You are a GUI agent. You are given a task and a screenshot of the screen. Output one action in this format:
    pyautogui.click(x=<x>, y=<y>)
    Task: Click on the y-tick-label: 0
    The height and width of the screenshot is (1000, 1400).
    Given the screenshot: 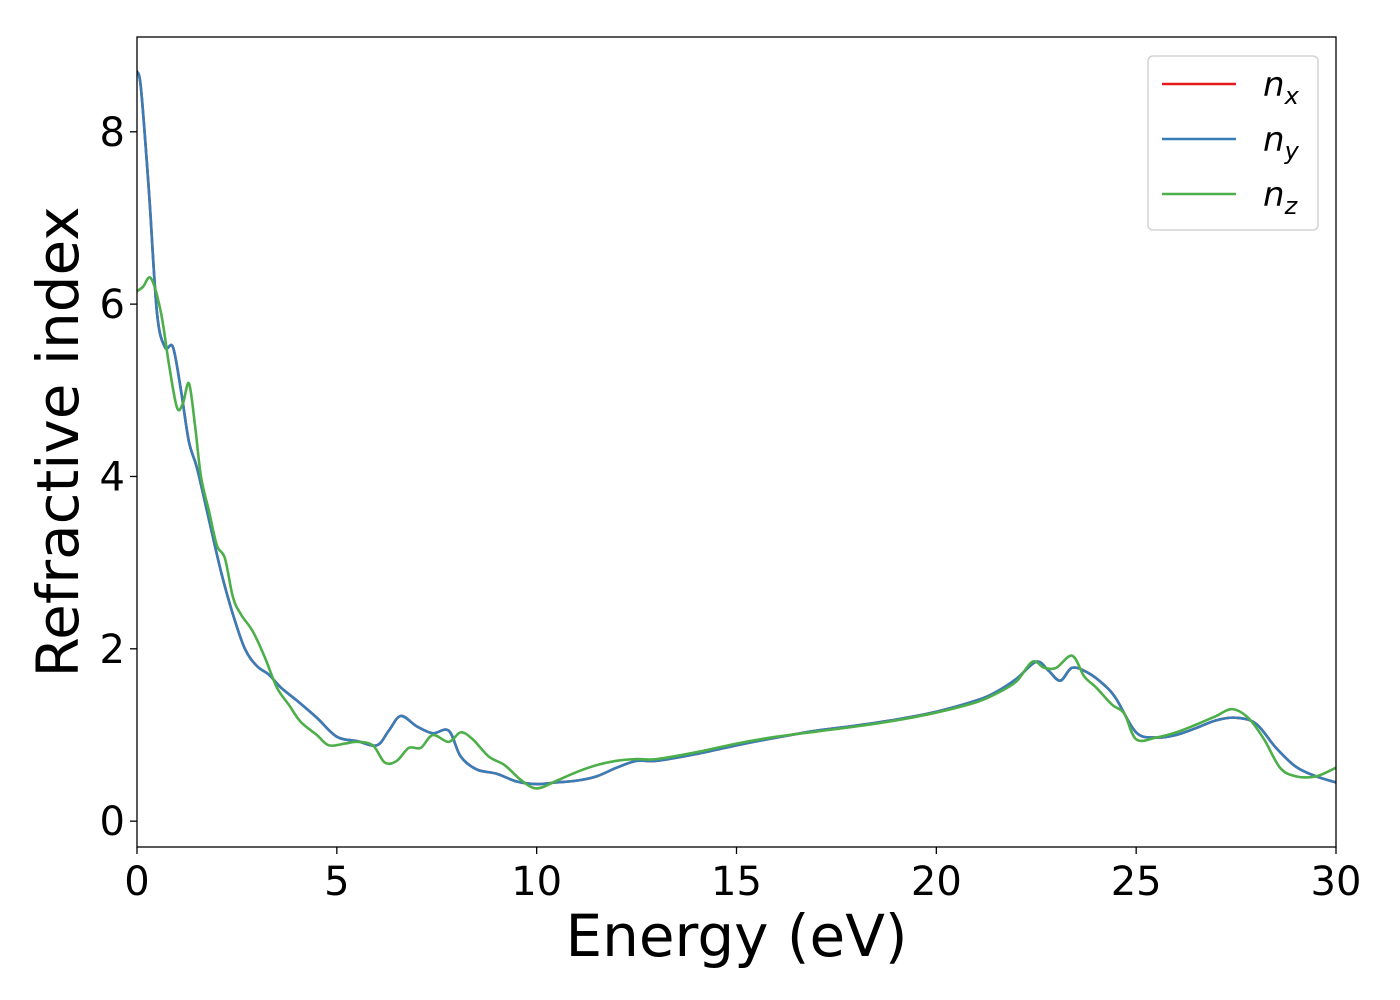 What is the action you would take?
    pyautogui.click(x=112, y=822)
    